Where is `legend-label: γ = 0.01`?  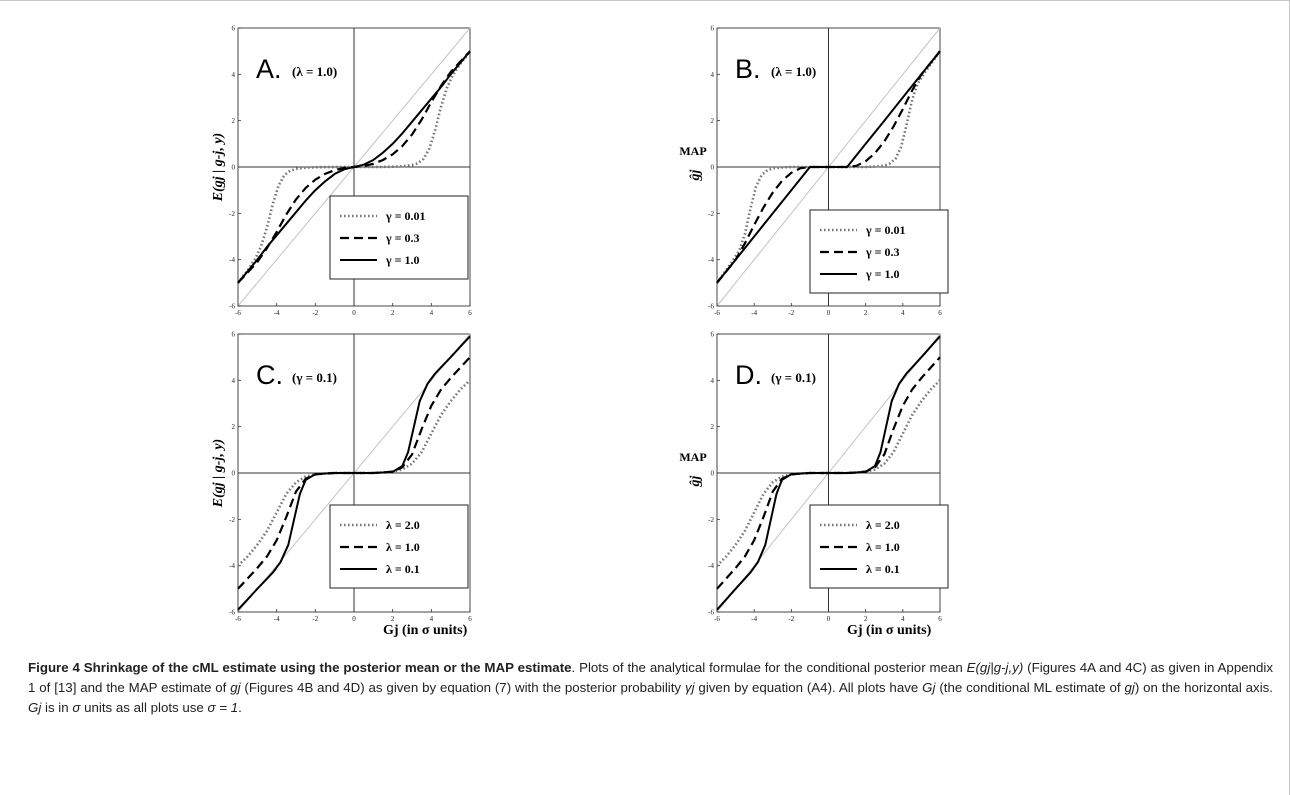 legend-label: γ = 0.01 is located at coordinates (885, 230).